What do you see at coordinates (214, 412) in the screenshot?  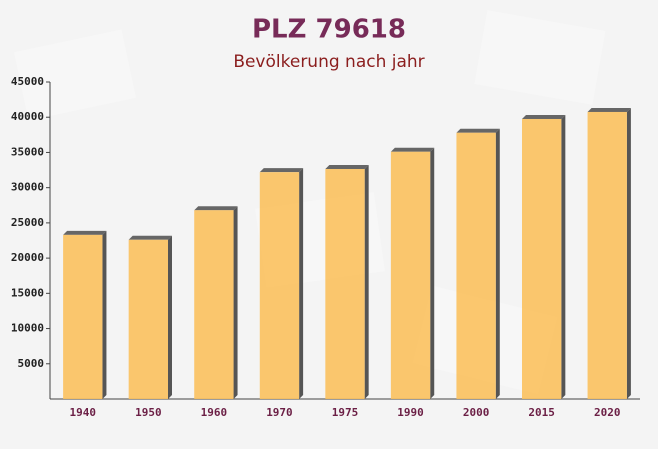 I see `x-tick-label: 1960` at bounding box center [214, 412].